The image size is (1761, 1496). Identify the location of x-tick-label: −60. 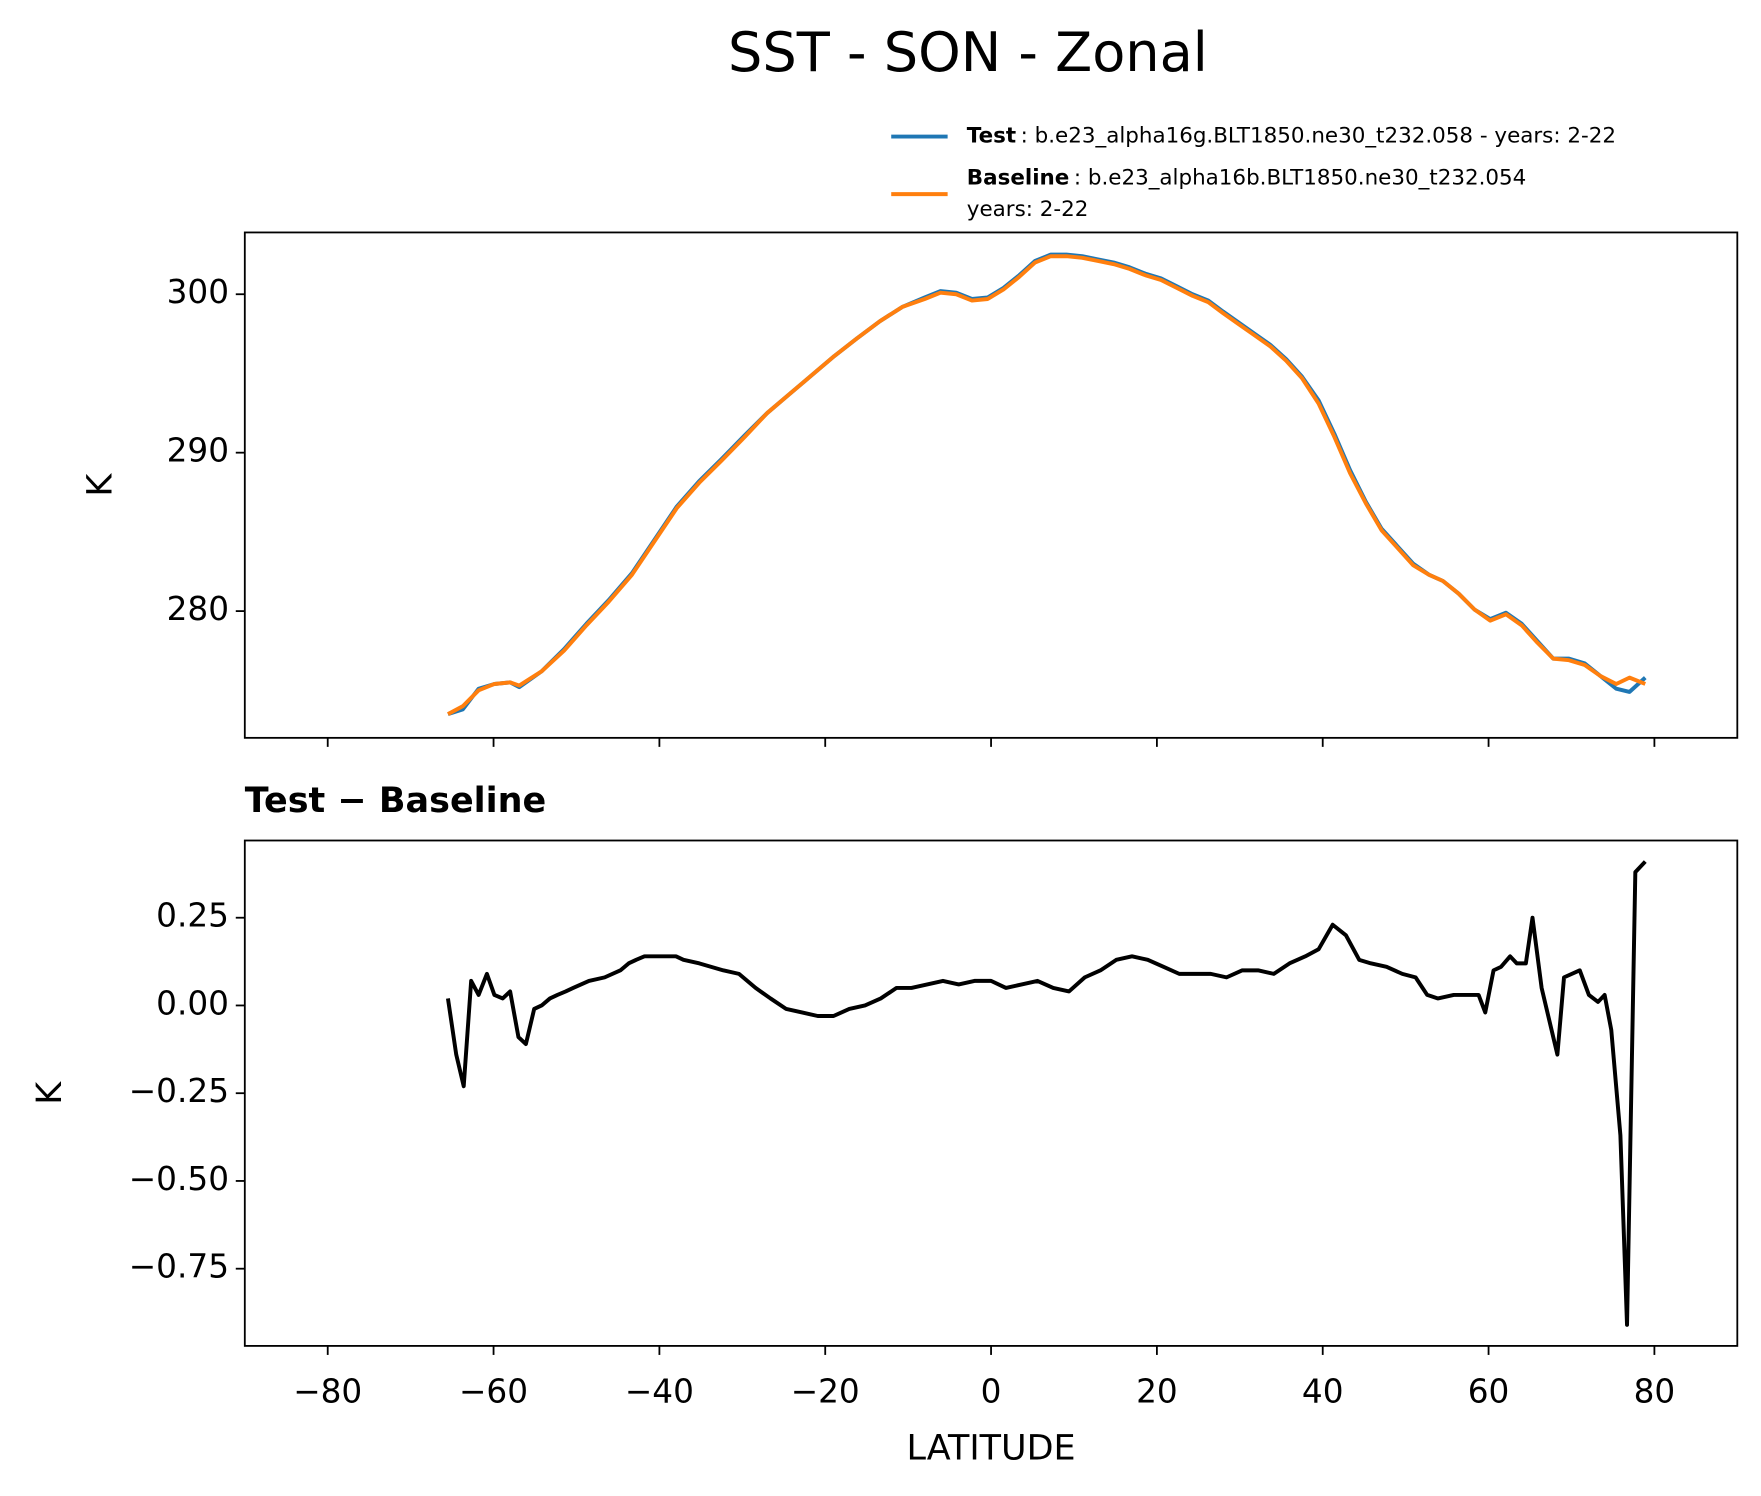
(493, 1391).